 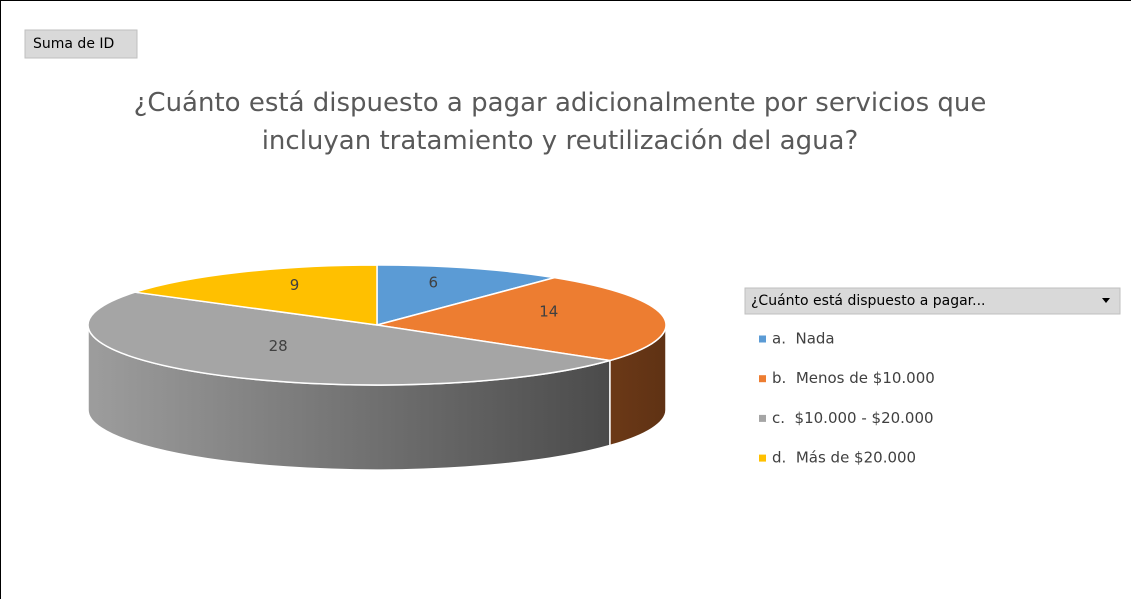 I want to click on dropdown-arrow, so click(x=1106, y=300).